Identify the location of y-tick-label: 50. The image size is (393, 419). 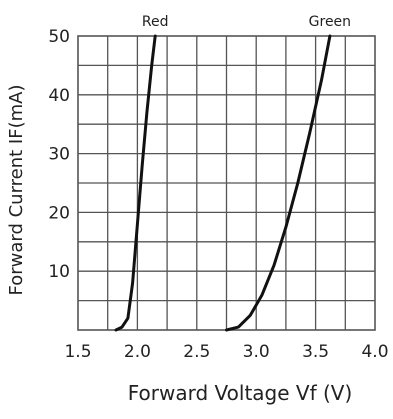
(59, 37).